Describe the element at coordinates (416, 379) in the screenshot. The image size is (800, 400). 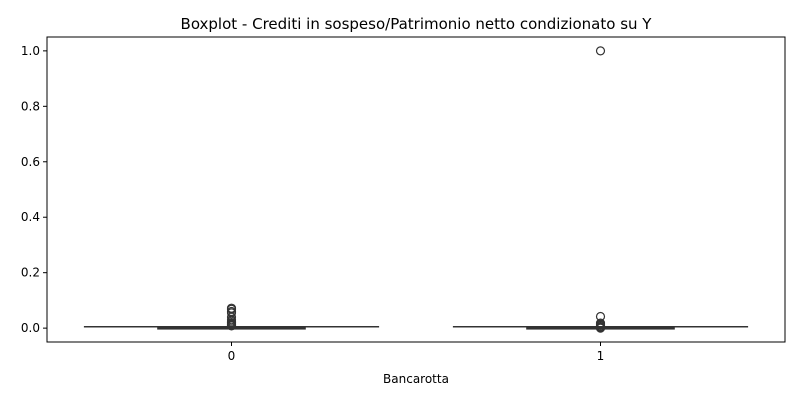
I see `x-axis-label: Bancarotta` at that location.